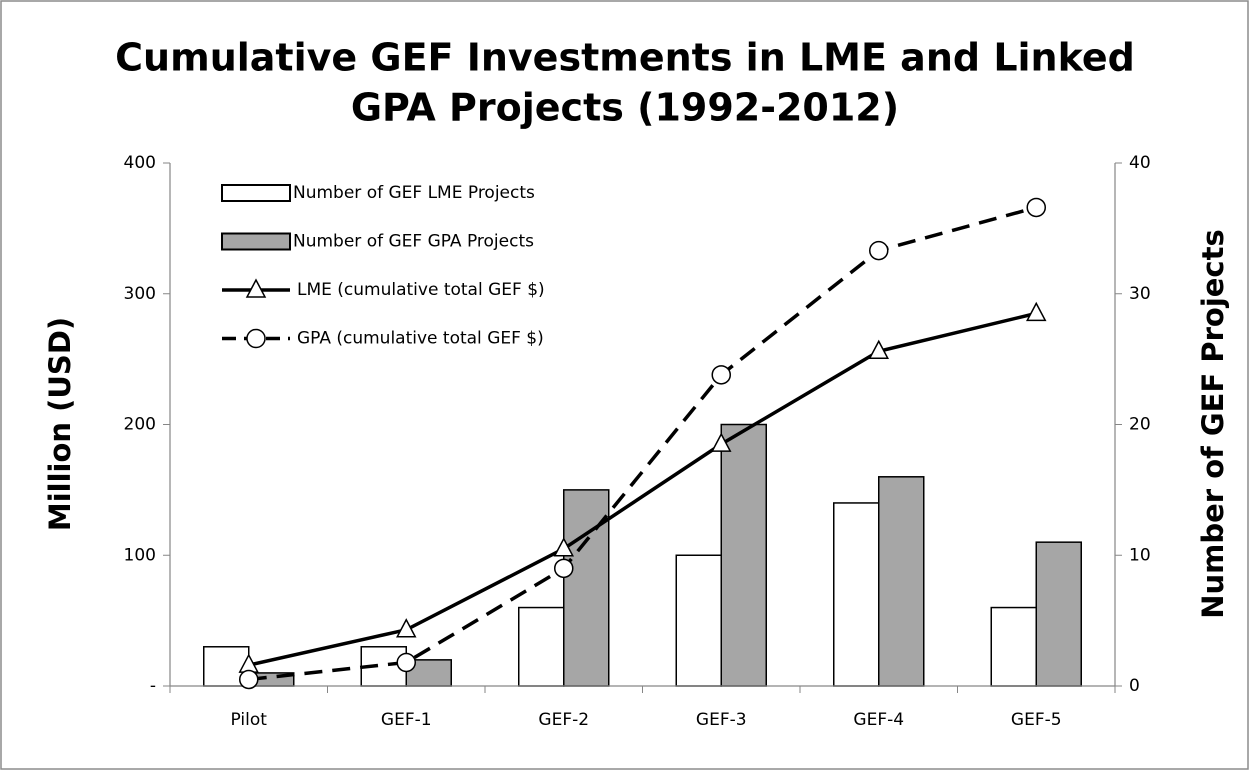 This screenshot has width=1250, height=775. I want to click on x-tick-label: GEF-2, so click(563, 720).